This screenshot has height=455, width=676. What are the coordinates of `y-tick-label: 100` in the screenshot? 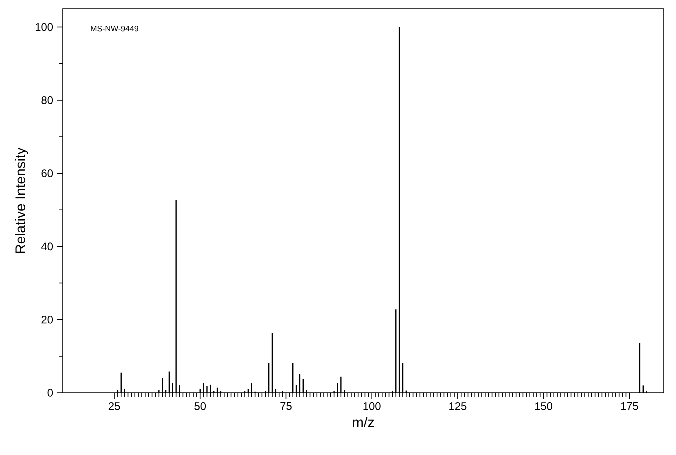 It's located at (45, 27).